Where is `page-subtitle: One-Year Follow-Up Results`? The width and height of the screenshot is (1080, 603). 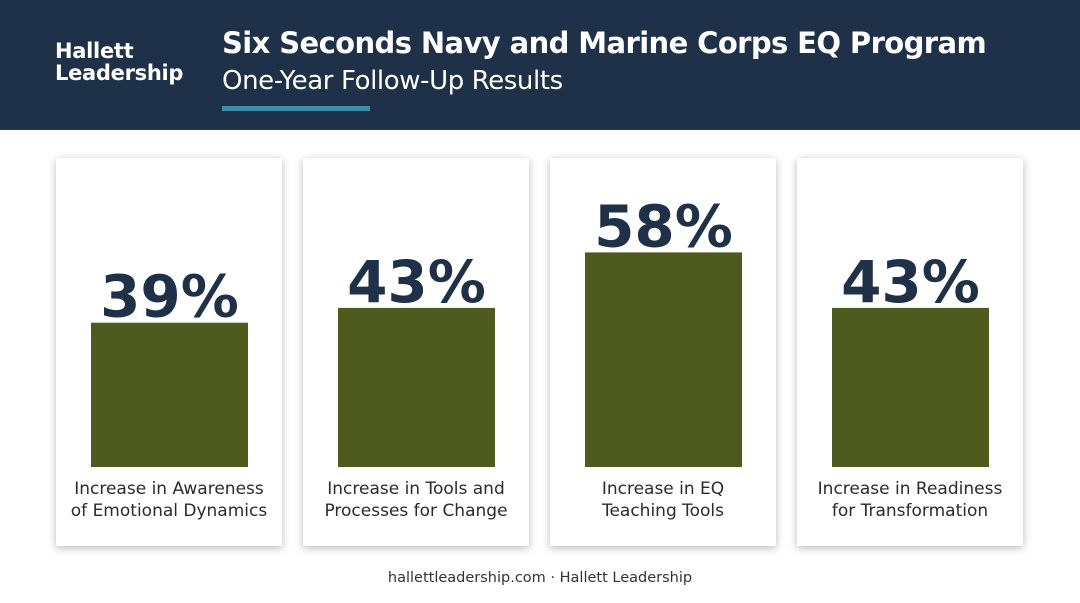
page-subtitle: One-Year Follow-Up Results is located at coordinates (392, 81).